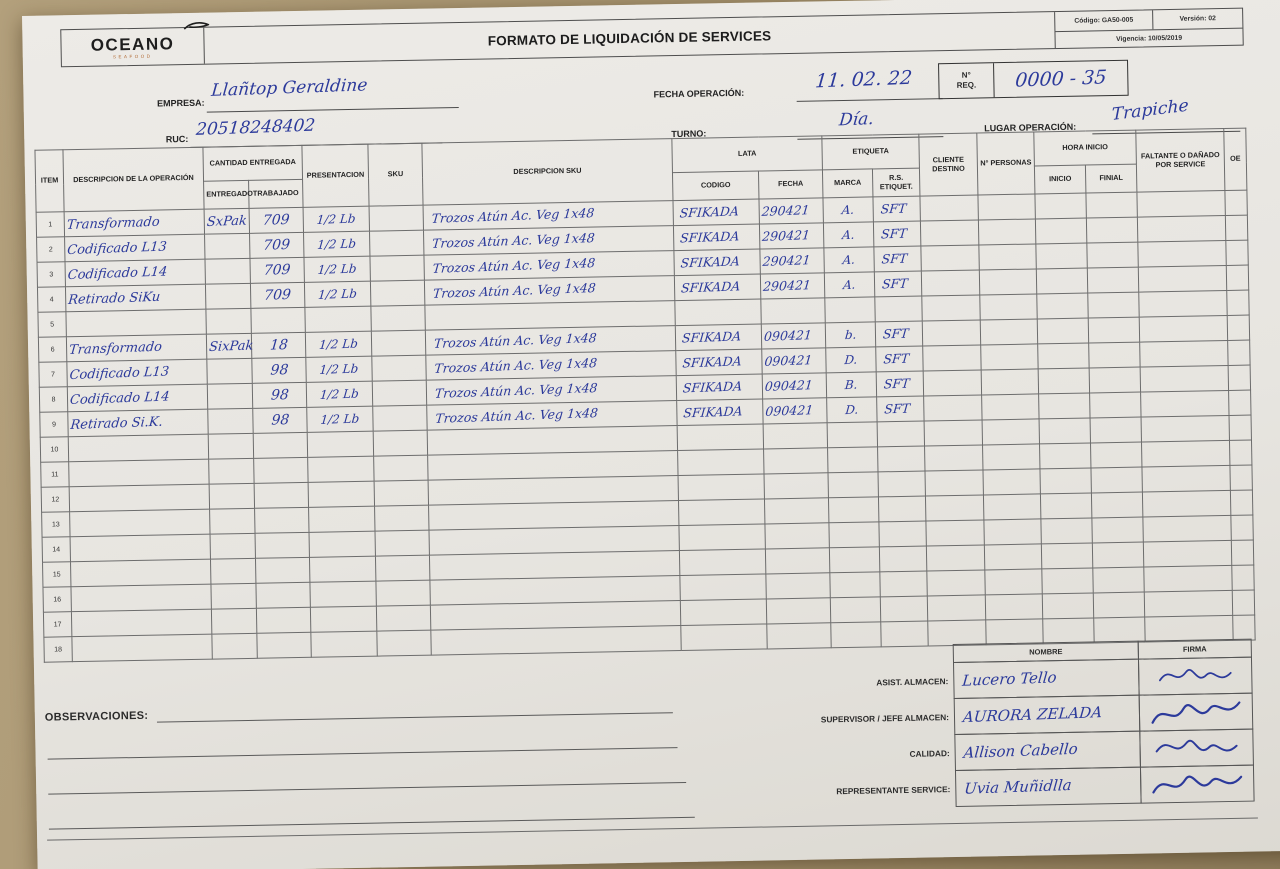 This screenshot has width=1280, height=869. I want to click on nreq-value: 0000 - 35, so click(1061, 78).